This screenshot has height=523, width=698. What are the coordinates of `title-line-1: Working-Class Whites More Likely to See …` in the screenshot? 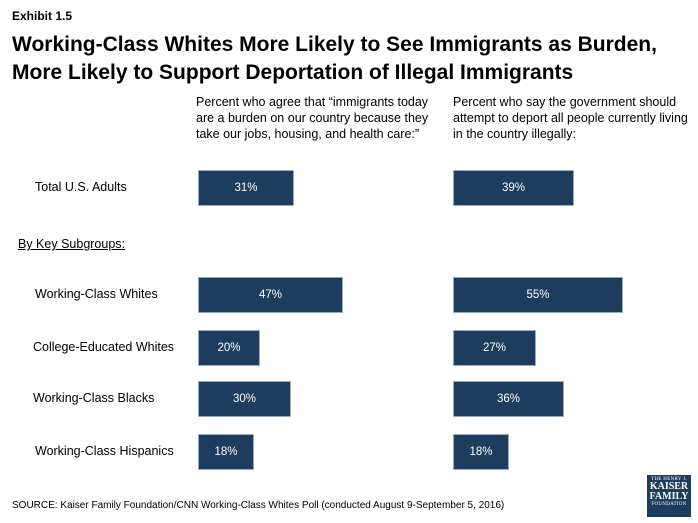 It's located at (334, 44).